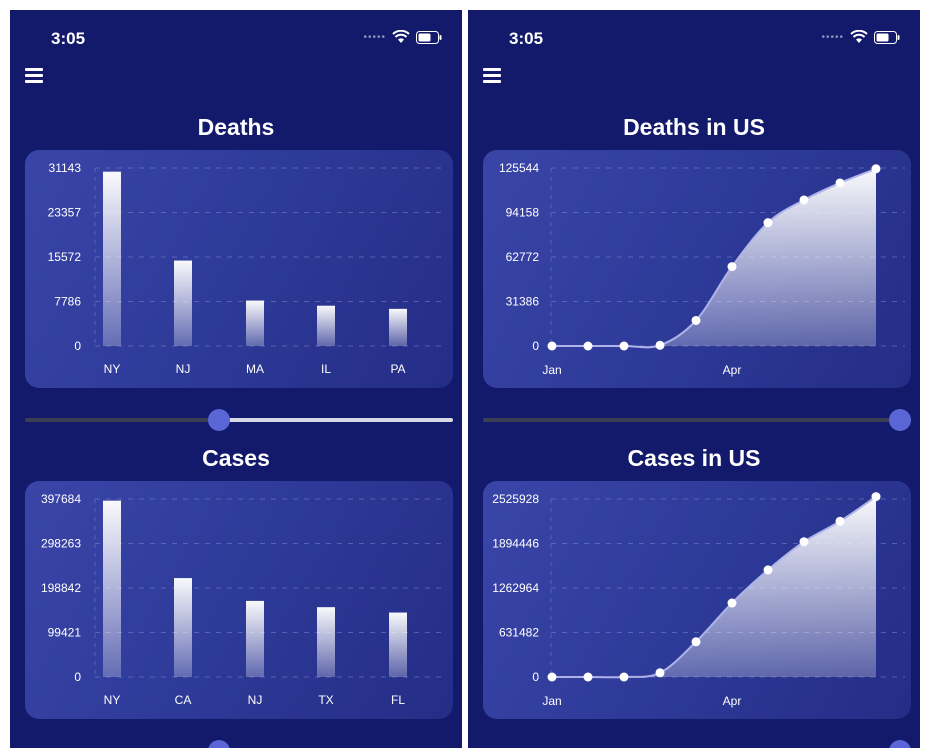 This screenshot has width=930, height=748. What do you see at coordinates (697, 420) in the screenshot?
I see `slider-deaths-us` at bounding box center [697, 420].